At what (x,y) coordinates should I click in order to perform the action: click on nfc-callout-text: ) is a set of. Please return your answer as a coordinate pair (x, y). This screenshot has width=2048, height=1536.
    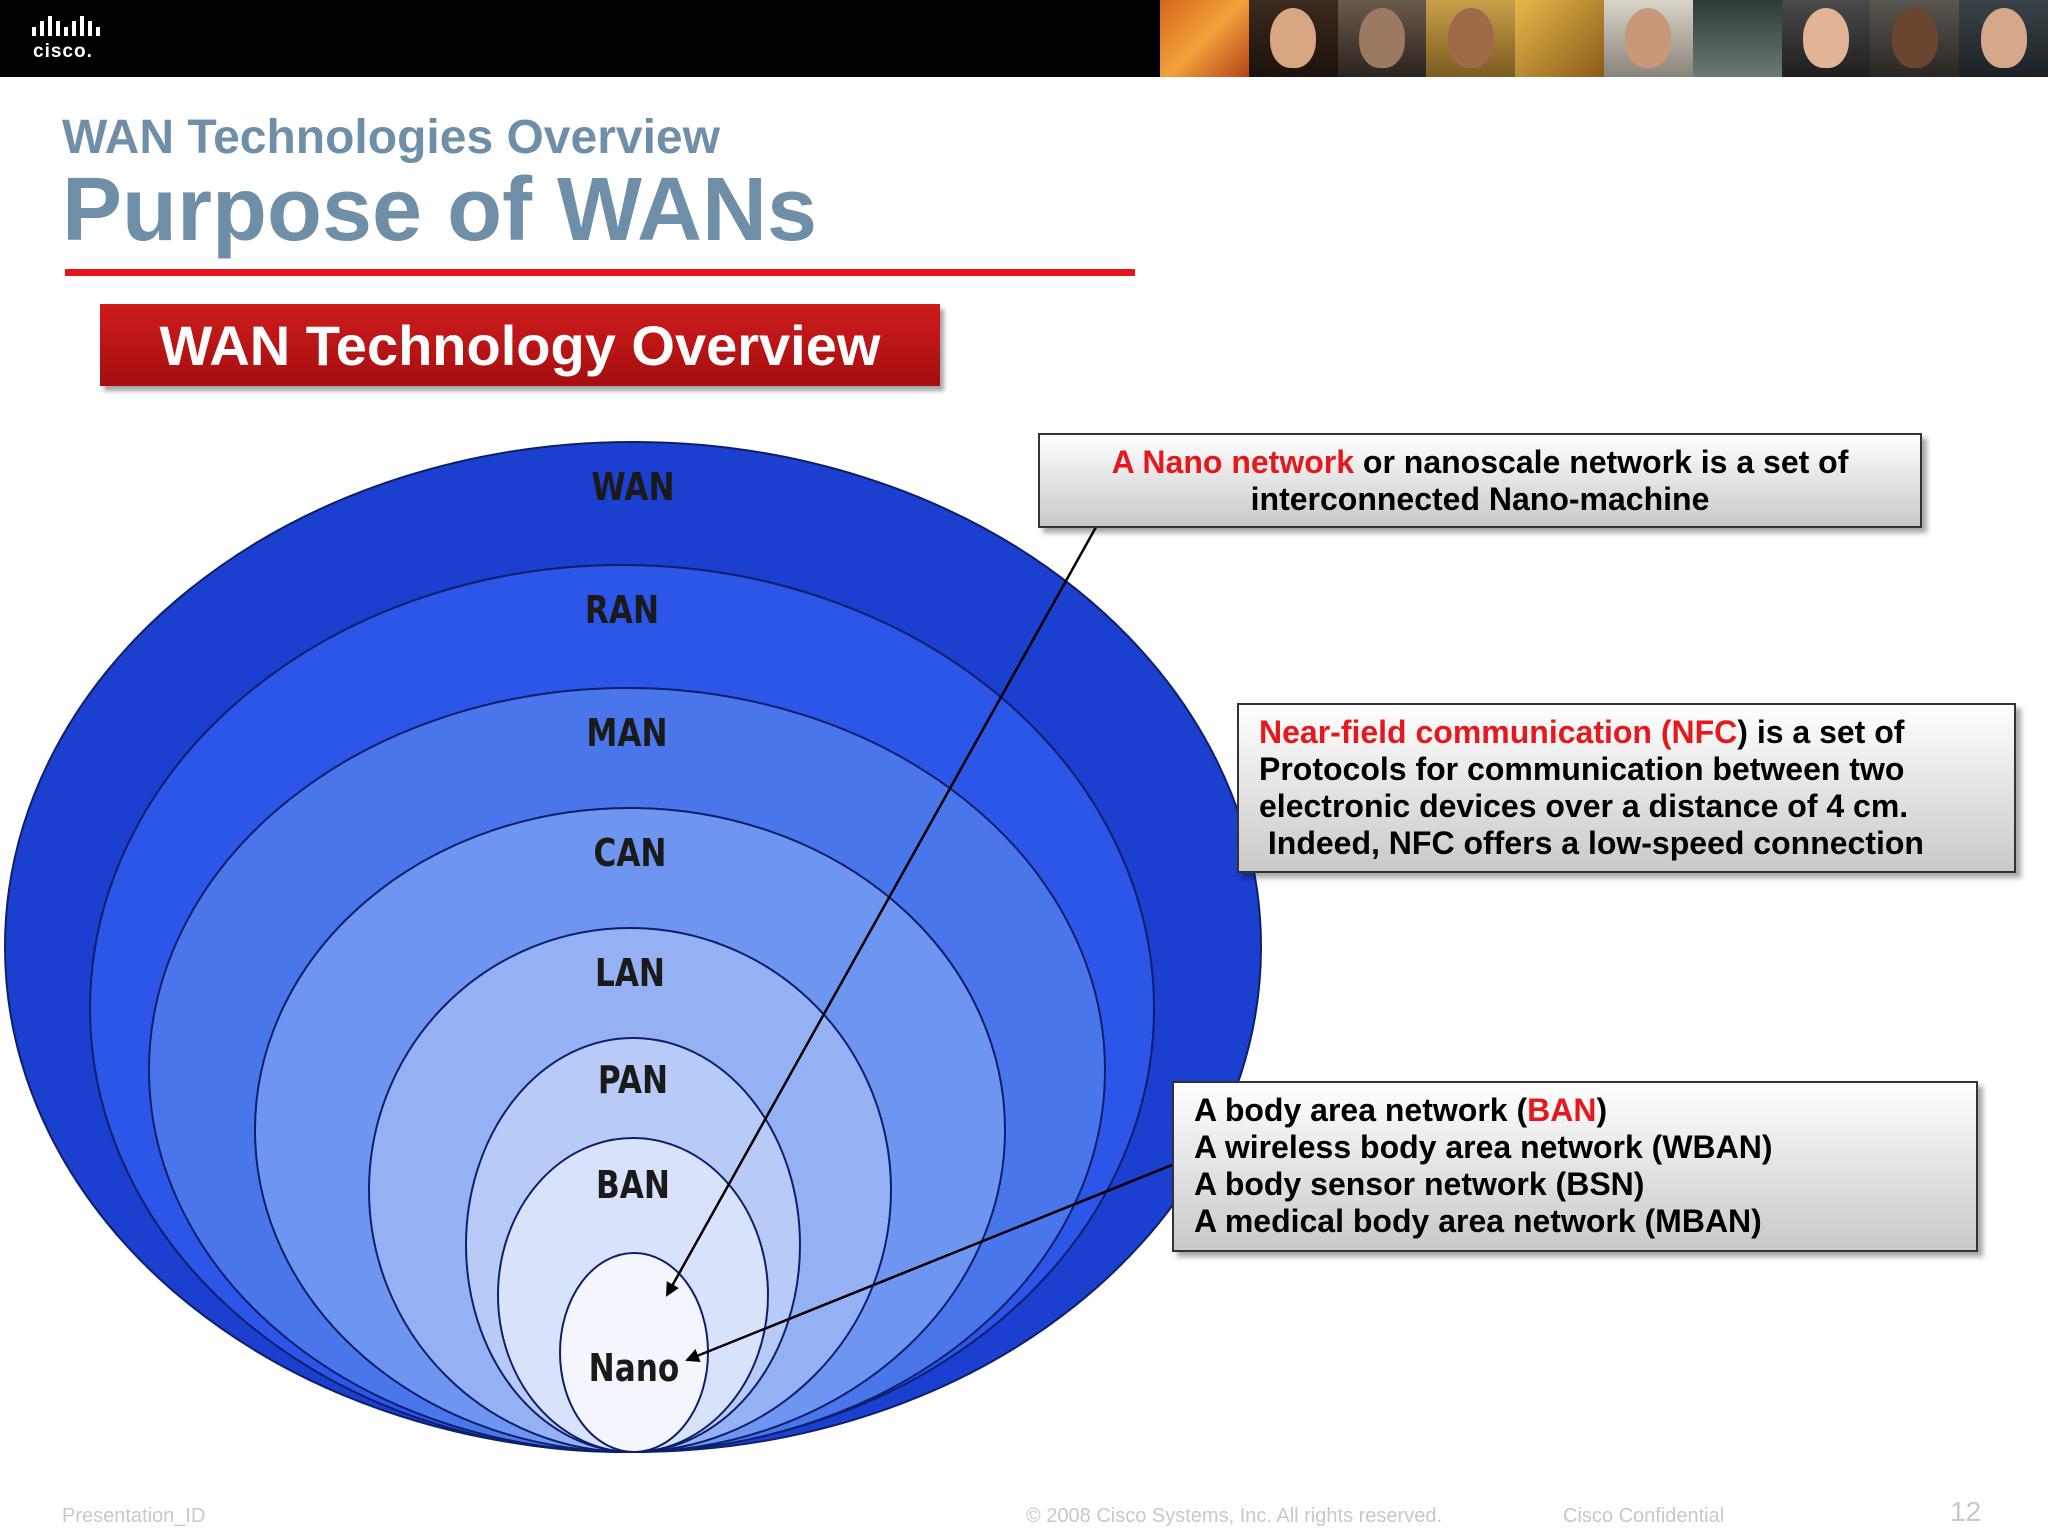
    Looking at the image, I should click on (1821, 732).